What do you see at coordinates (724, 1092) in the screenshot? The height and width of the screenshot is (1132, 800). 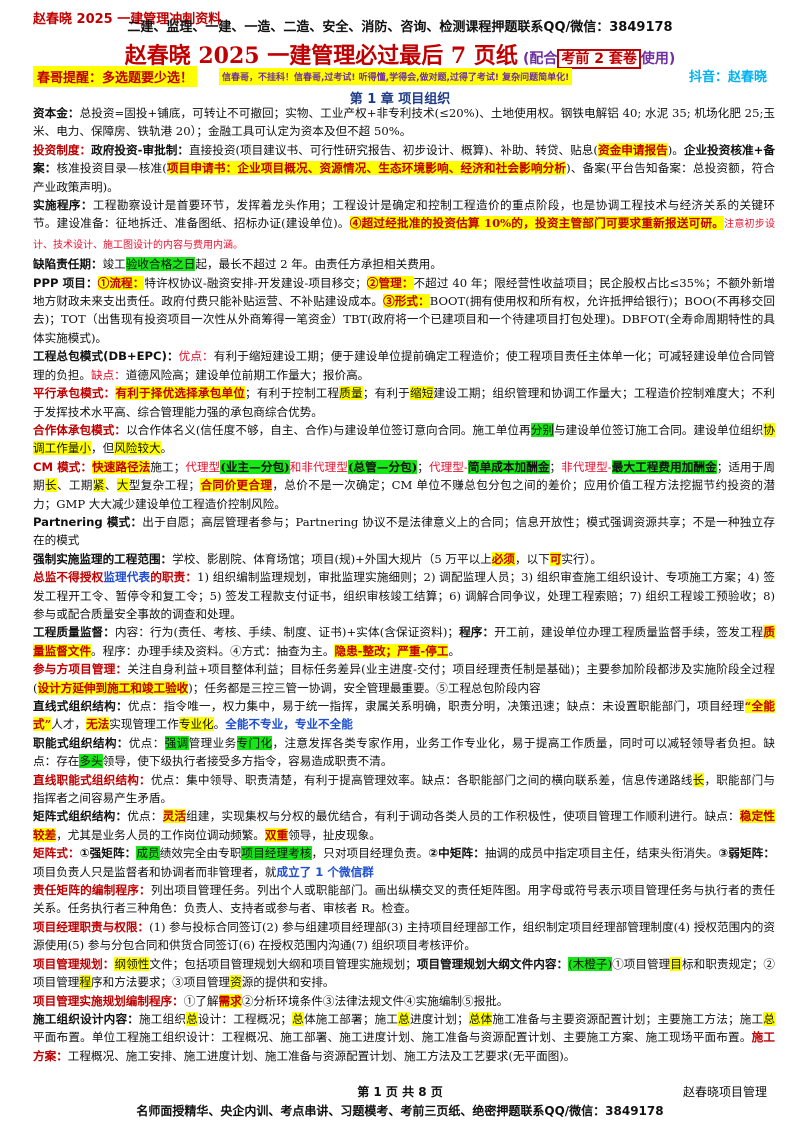 I see `footer-signature: 赵春晓项目管理` at bounding box center [724, 1092].